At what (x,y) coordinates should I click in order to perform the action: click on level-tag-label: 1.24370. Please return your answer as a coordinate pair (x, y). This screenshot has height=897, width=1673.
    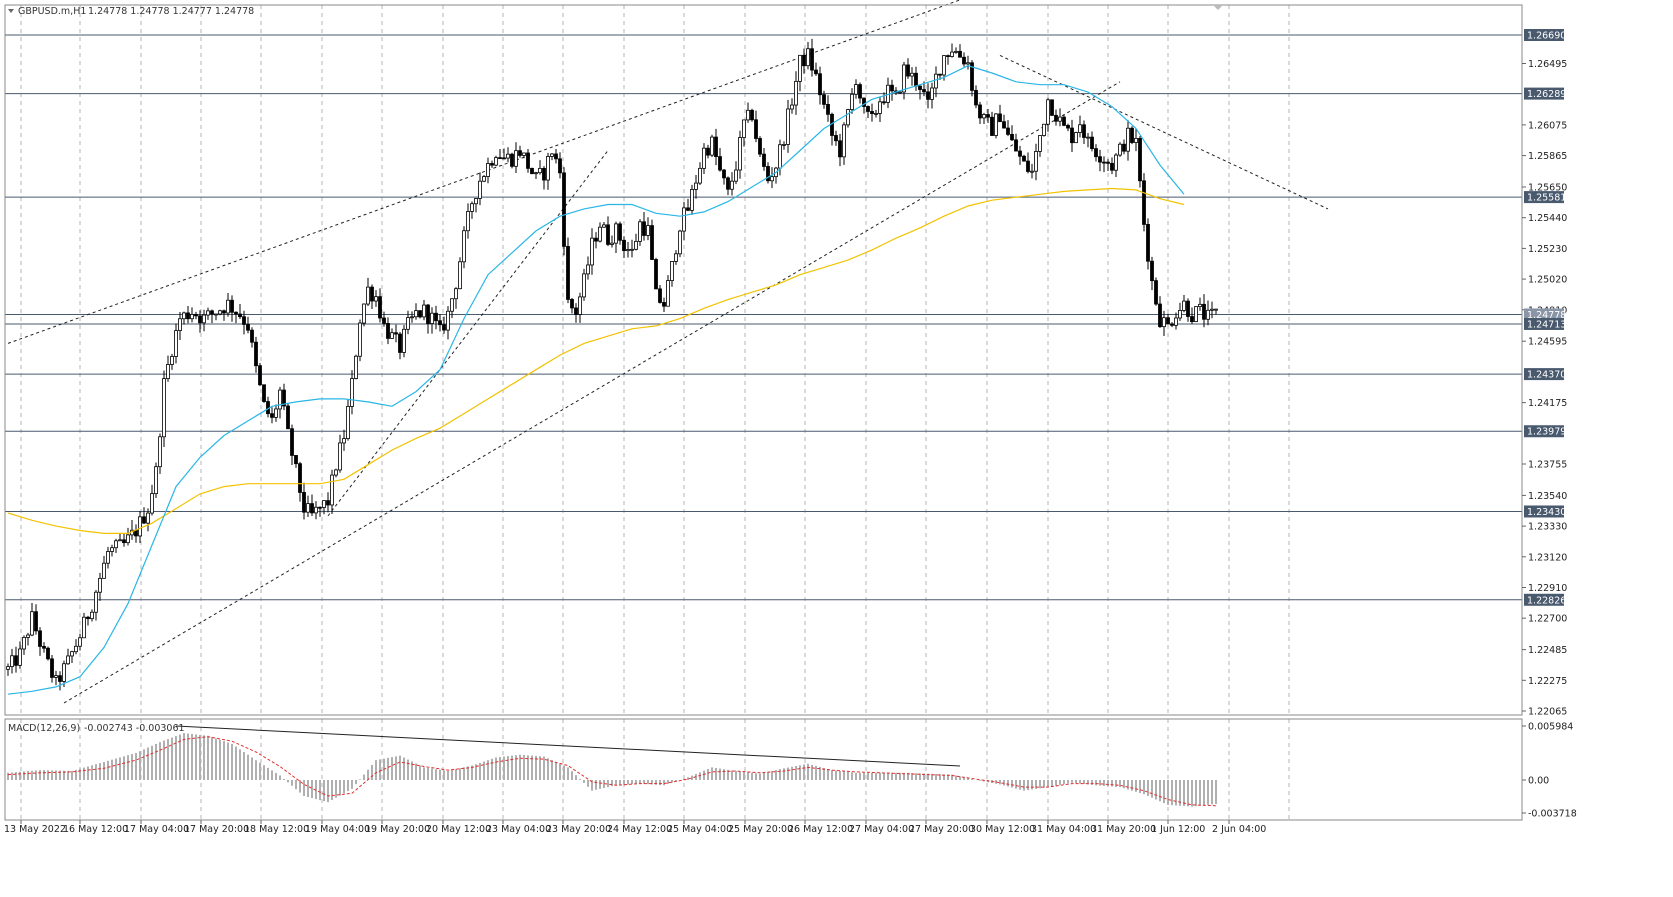
    Looking at the image, I should click on (1546, 375).